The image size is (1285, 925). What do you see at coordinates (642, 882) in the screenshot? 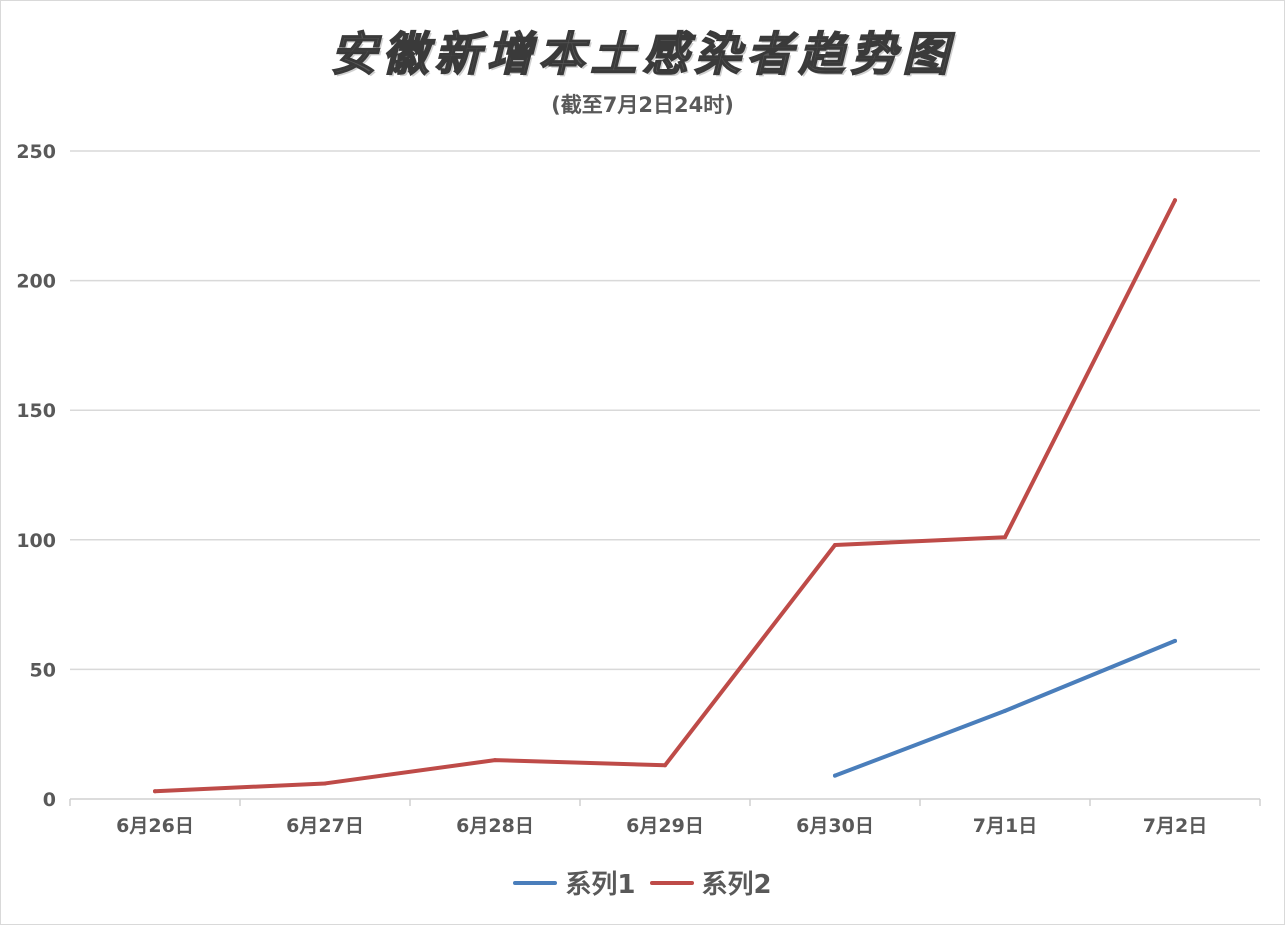
I see `chart-legend: 系列1 系列2` at bounding box center [642, 882].